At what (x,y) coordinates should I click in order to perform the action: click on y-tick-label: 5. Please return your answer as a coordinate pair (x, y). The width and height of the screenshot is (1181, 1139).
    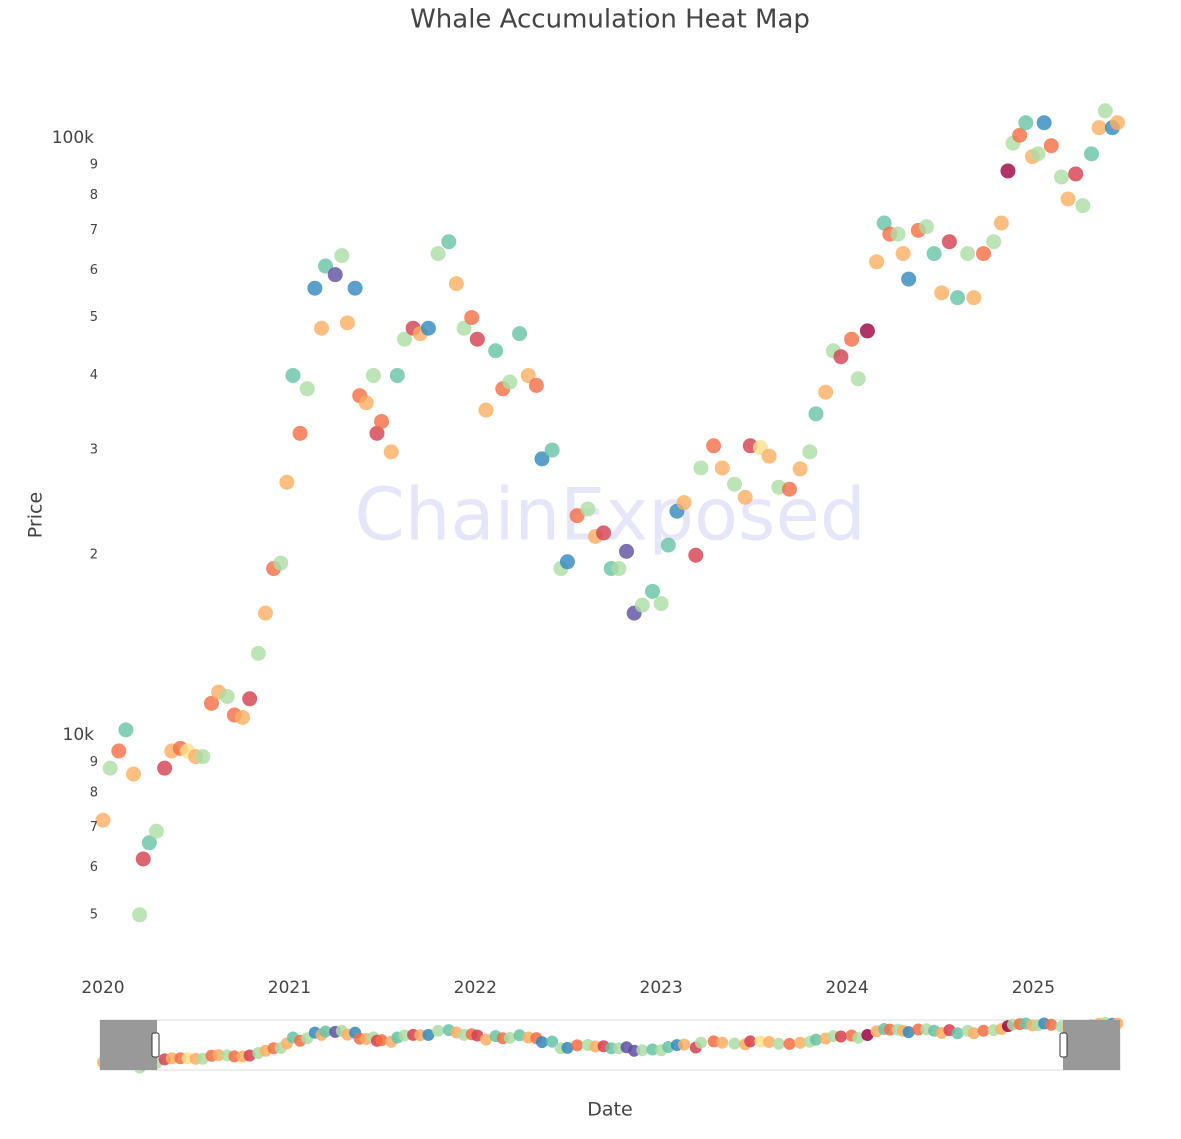
    Looking at the image, I should click on (94, 317).